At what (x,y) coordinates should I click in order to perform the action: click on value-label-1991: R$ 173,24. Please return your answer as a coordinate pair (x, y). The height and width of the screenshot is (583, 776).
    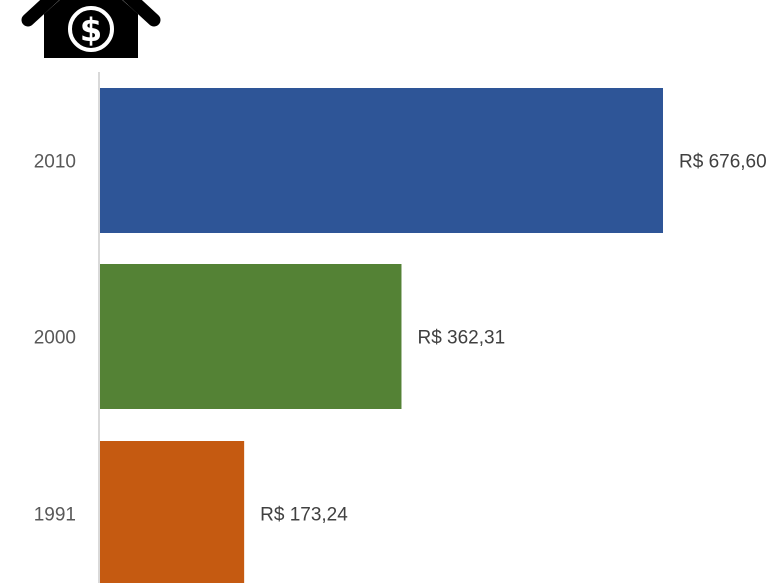
    Looking at the image, I should click on (304, 515).